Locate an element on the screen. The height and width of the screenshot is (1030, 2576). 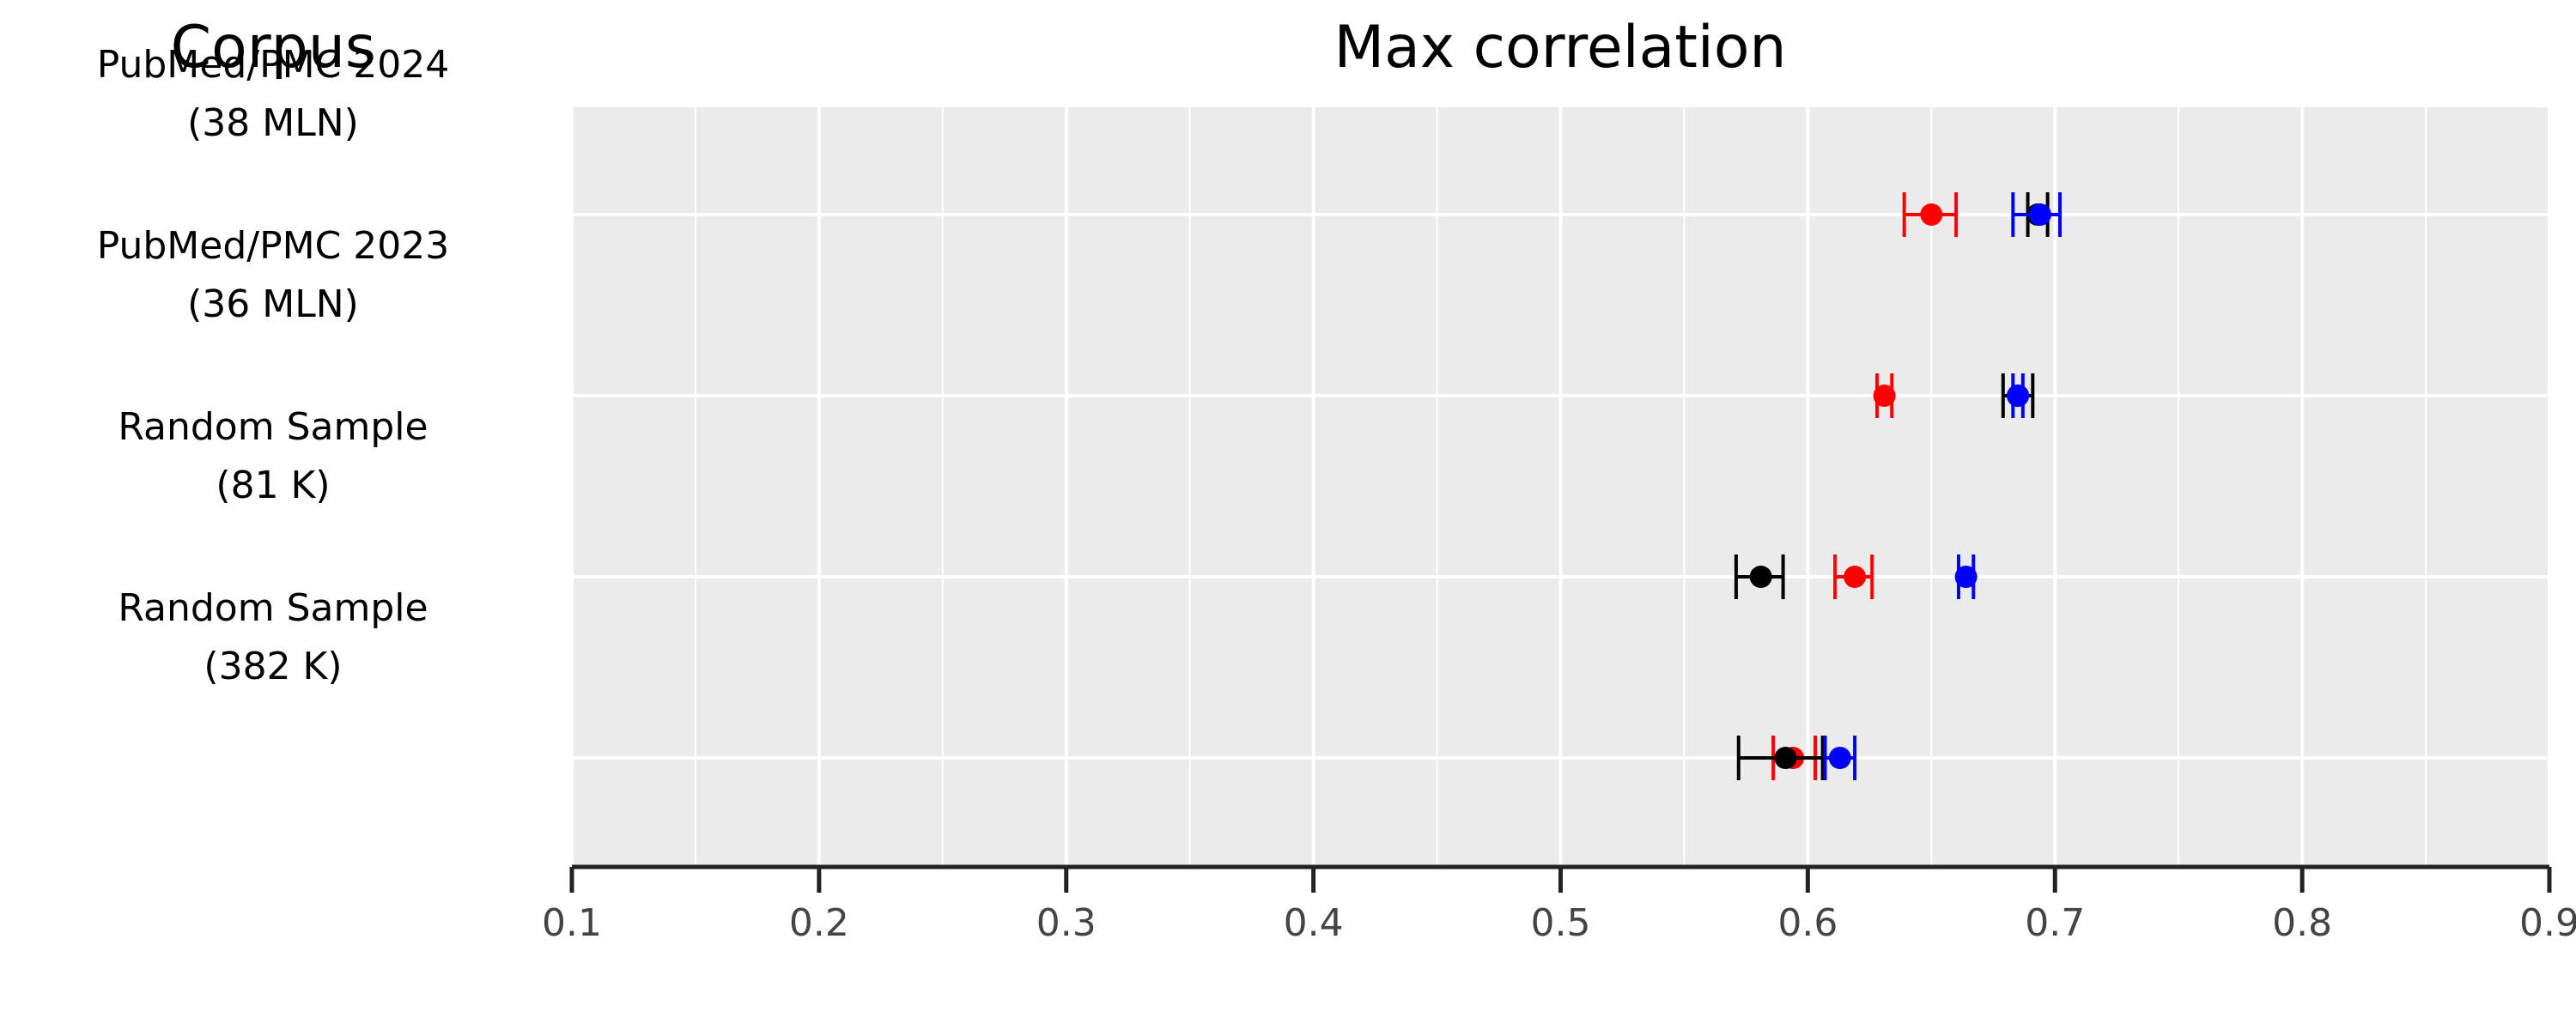
category-label: PubMed/PMC 2024 is located at coordinates (273, 65).